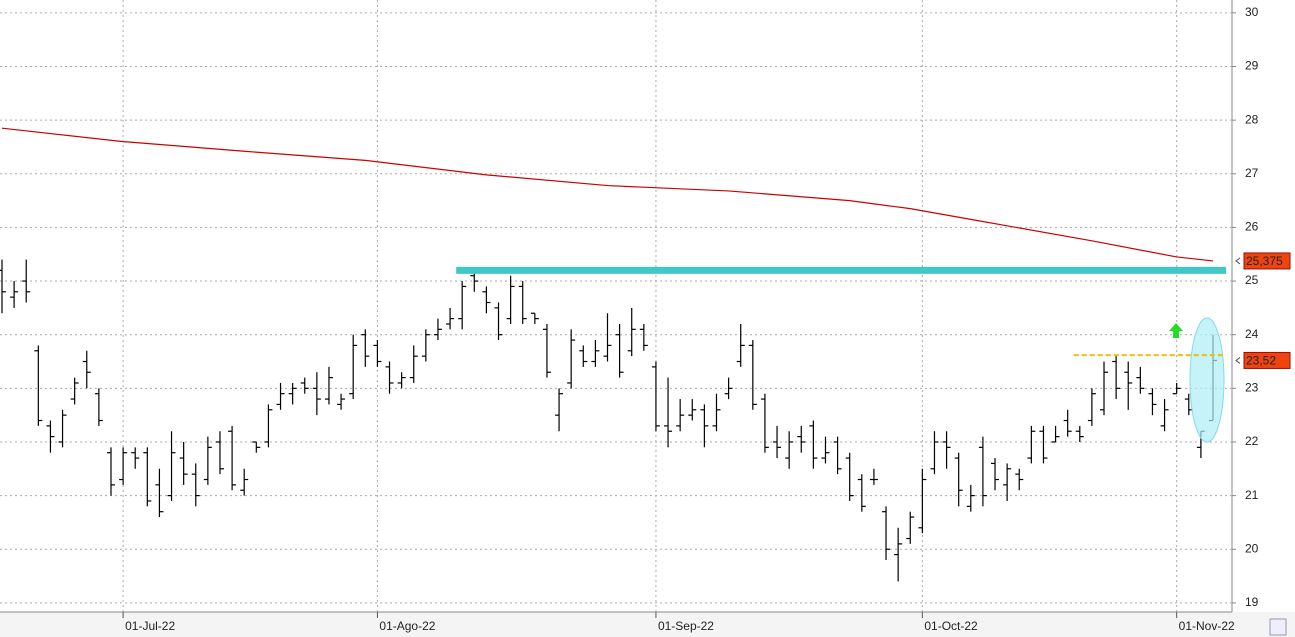 The height and width of the screenshot is (637, 1295). Describe the element at coordinates (150, 626) in the screenshot. I see `x-tick-label: 01-Jul-22` at that location.